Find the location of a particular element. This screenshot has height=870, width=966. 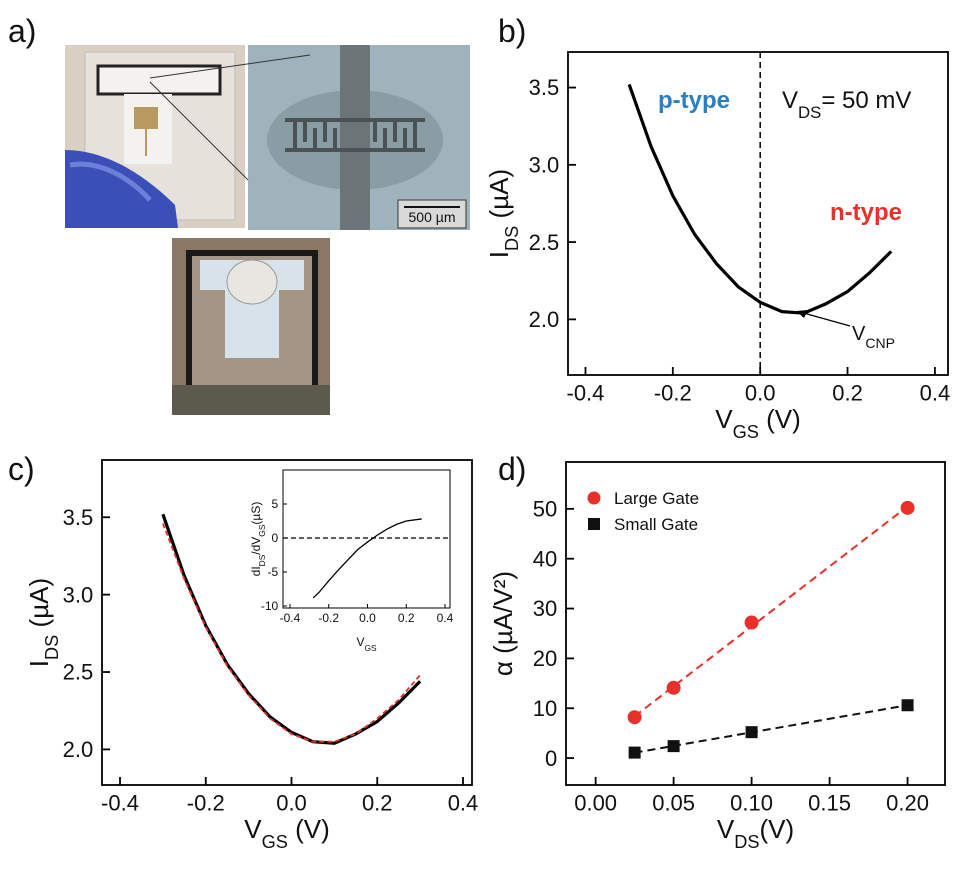

annotation: VDS= 50 mV is located at coordinates (846, 104).